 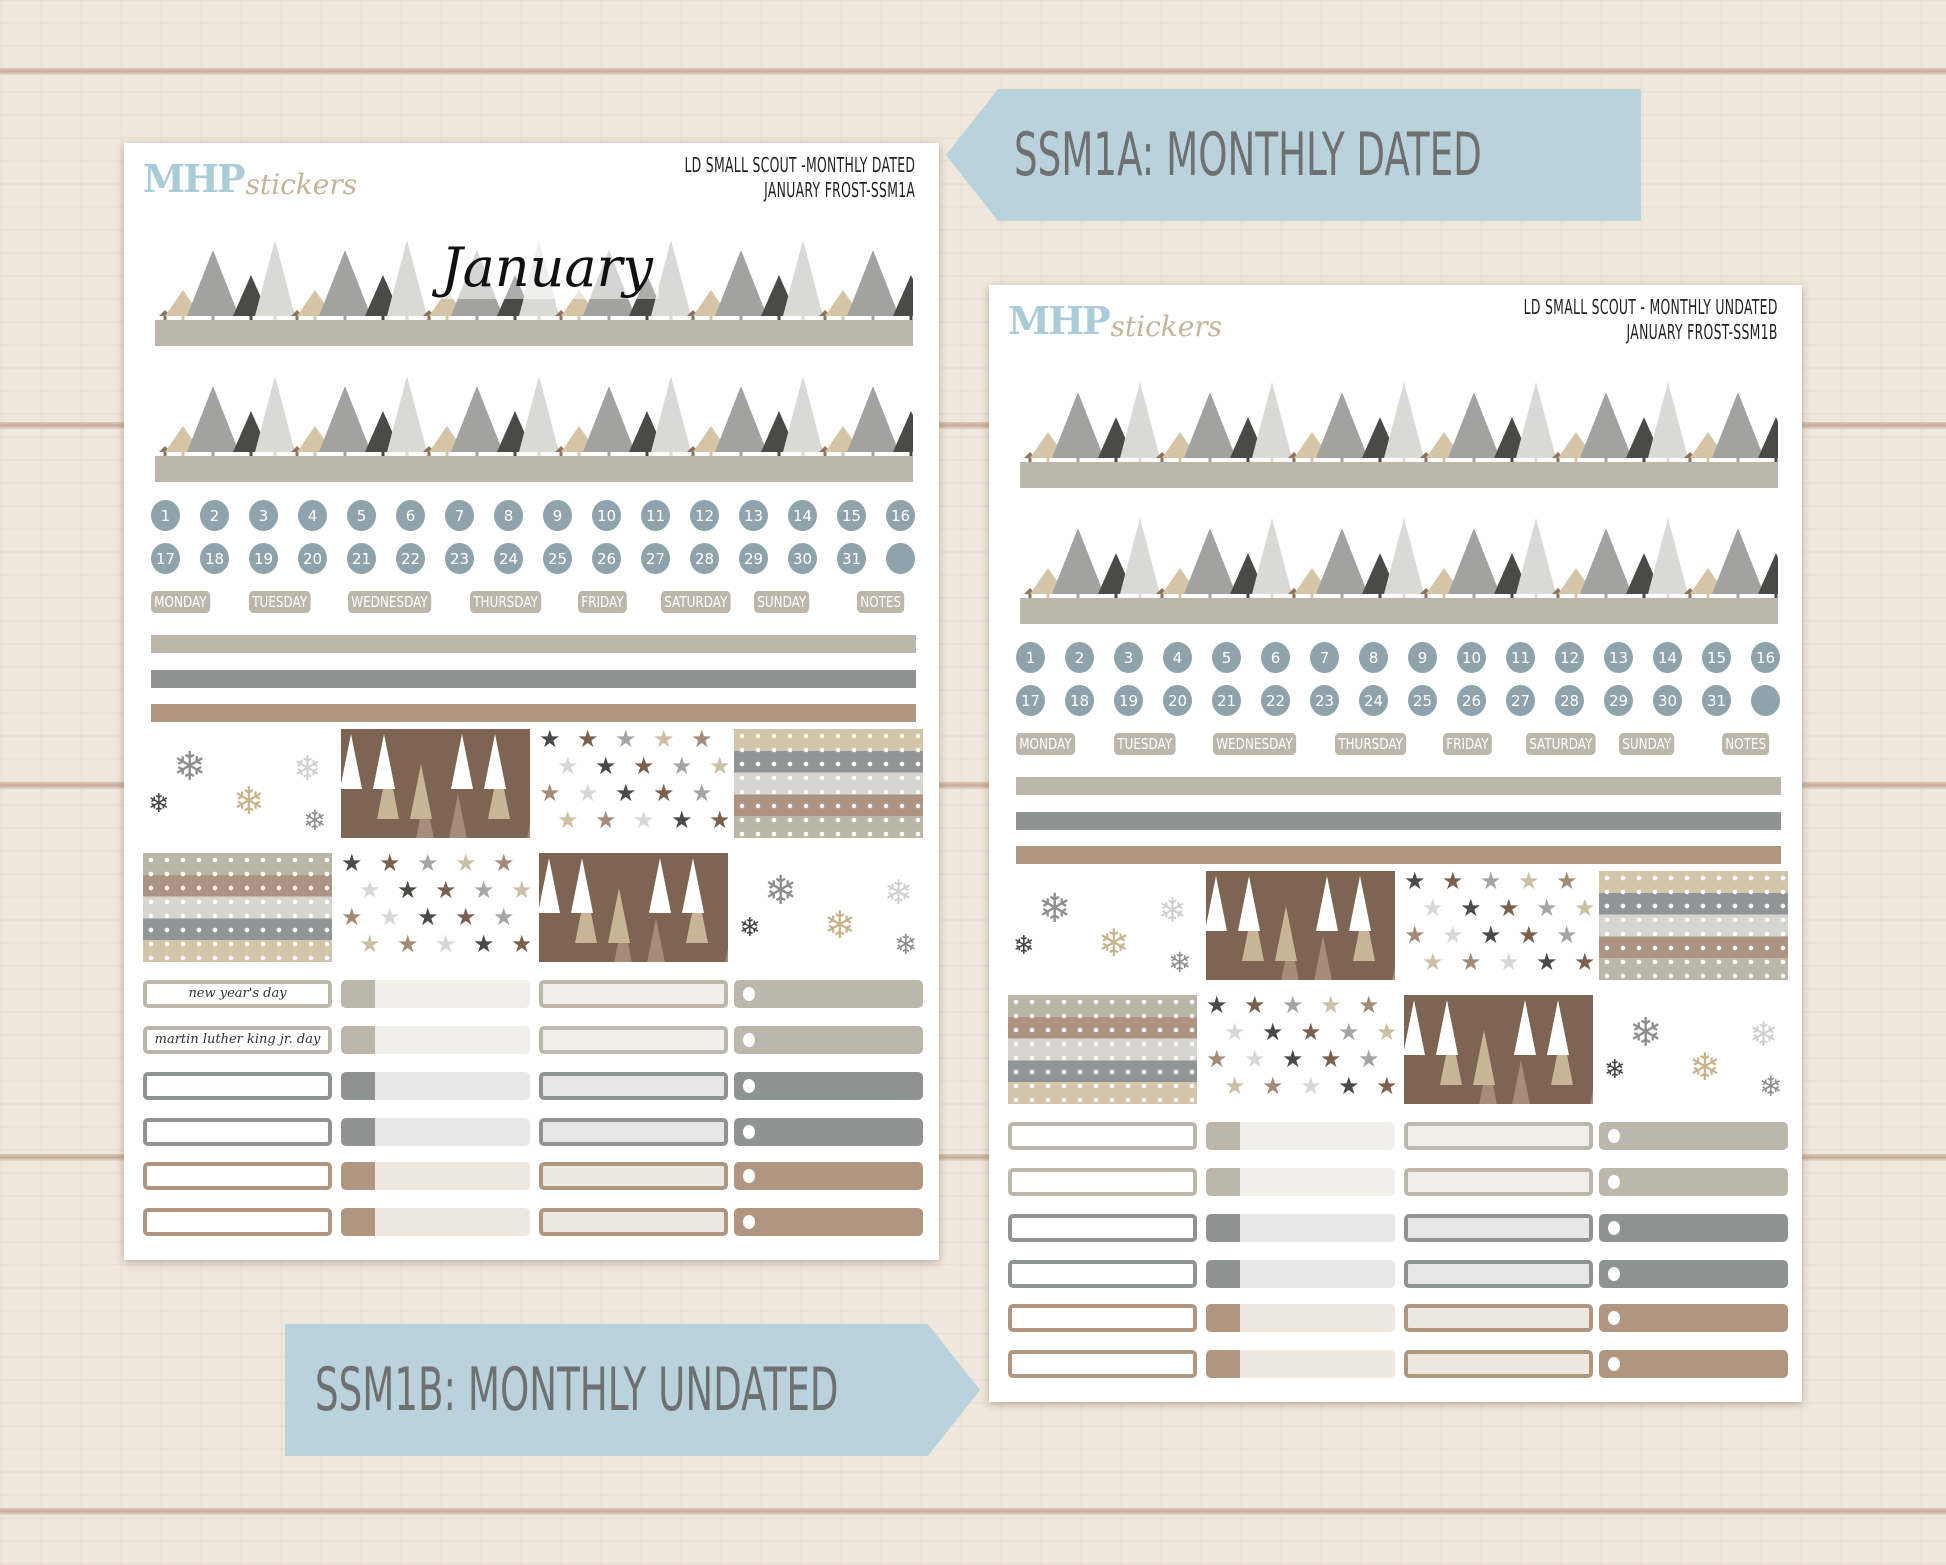 I want to click on pattern-tile-snowflakes: ❄ ❄ ❄ ❄ ❄, so click(x=828, y=907).